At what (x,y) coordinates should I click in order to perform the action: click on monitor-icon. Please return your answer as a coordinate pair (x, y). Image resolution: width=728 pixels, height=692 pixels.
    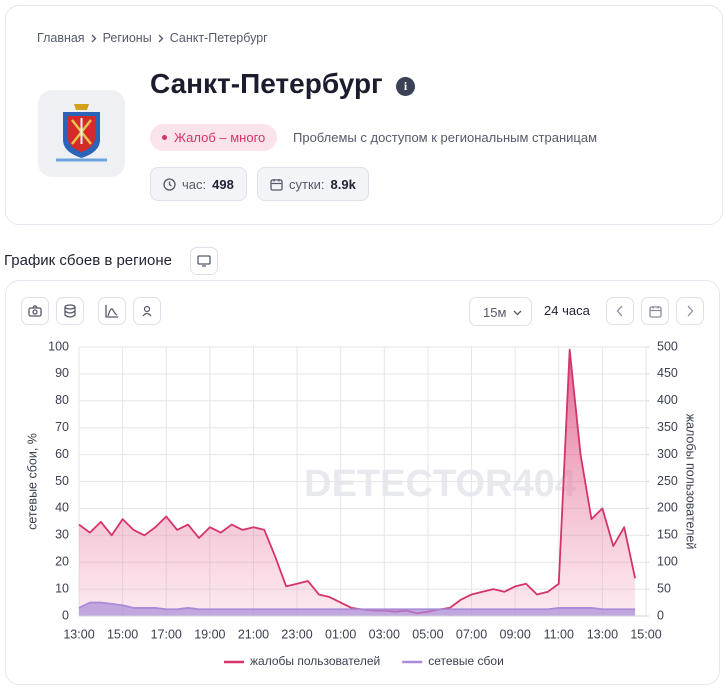
    Looking at the image, I should click on (204, 261).